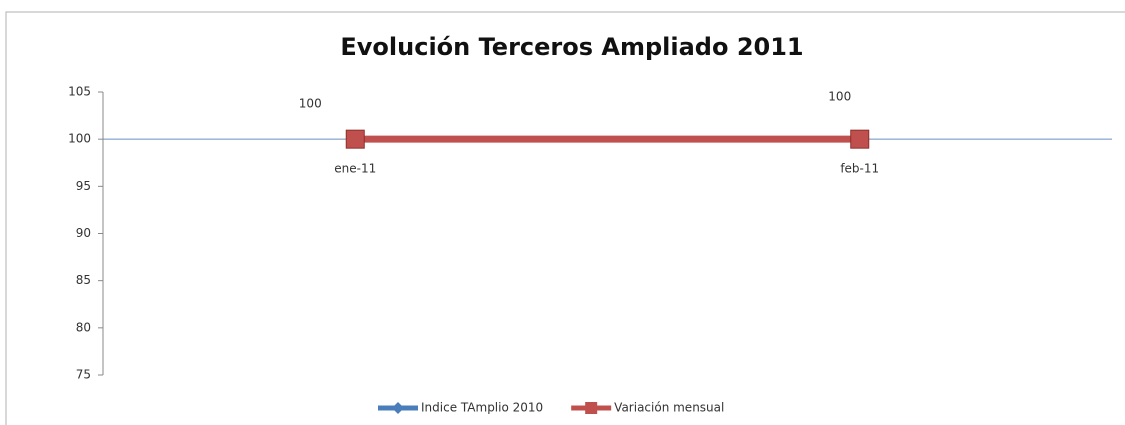 The height and width of the screenshot is (425, 1125). Describe the element at coordinates (669, 408) in the screenshot. I see `legend-label: Variación mensual` at that location.